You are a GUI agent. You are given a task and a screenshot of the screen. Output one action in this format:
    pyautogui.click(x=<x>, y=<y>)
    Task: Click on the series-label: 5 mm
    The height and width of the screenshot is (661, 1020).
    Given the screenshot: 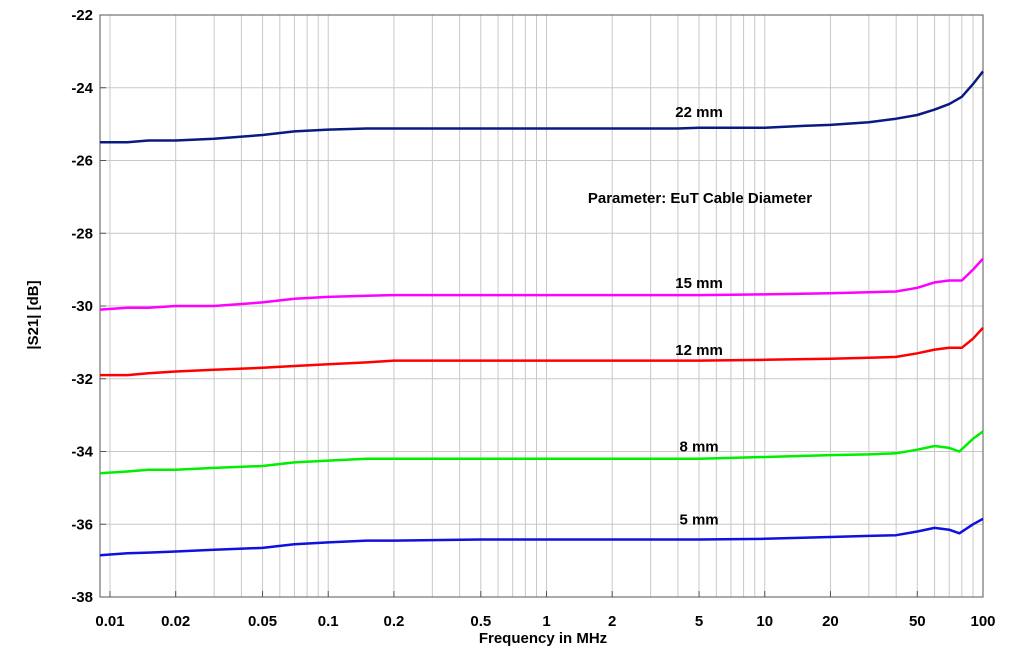 What is the action you would take?
    pyautogui.click(x=698, y=519)
    